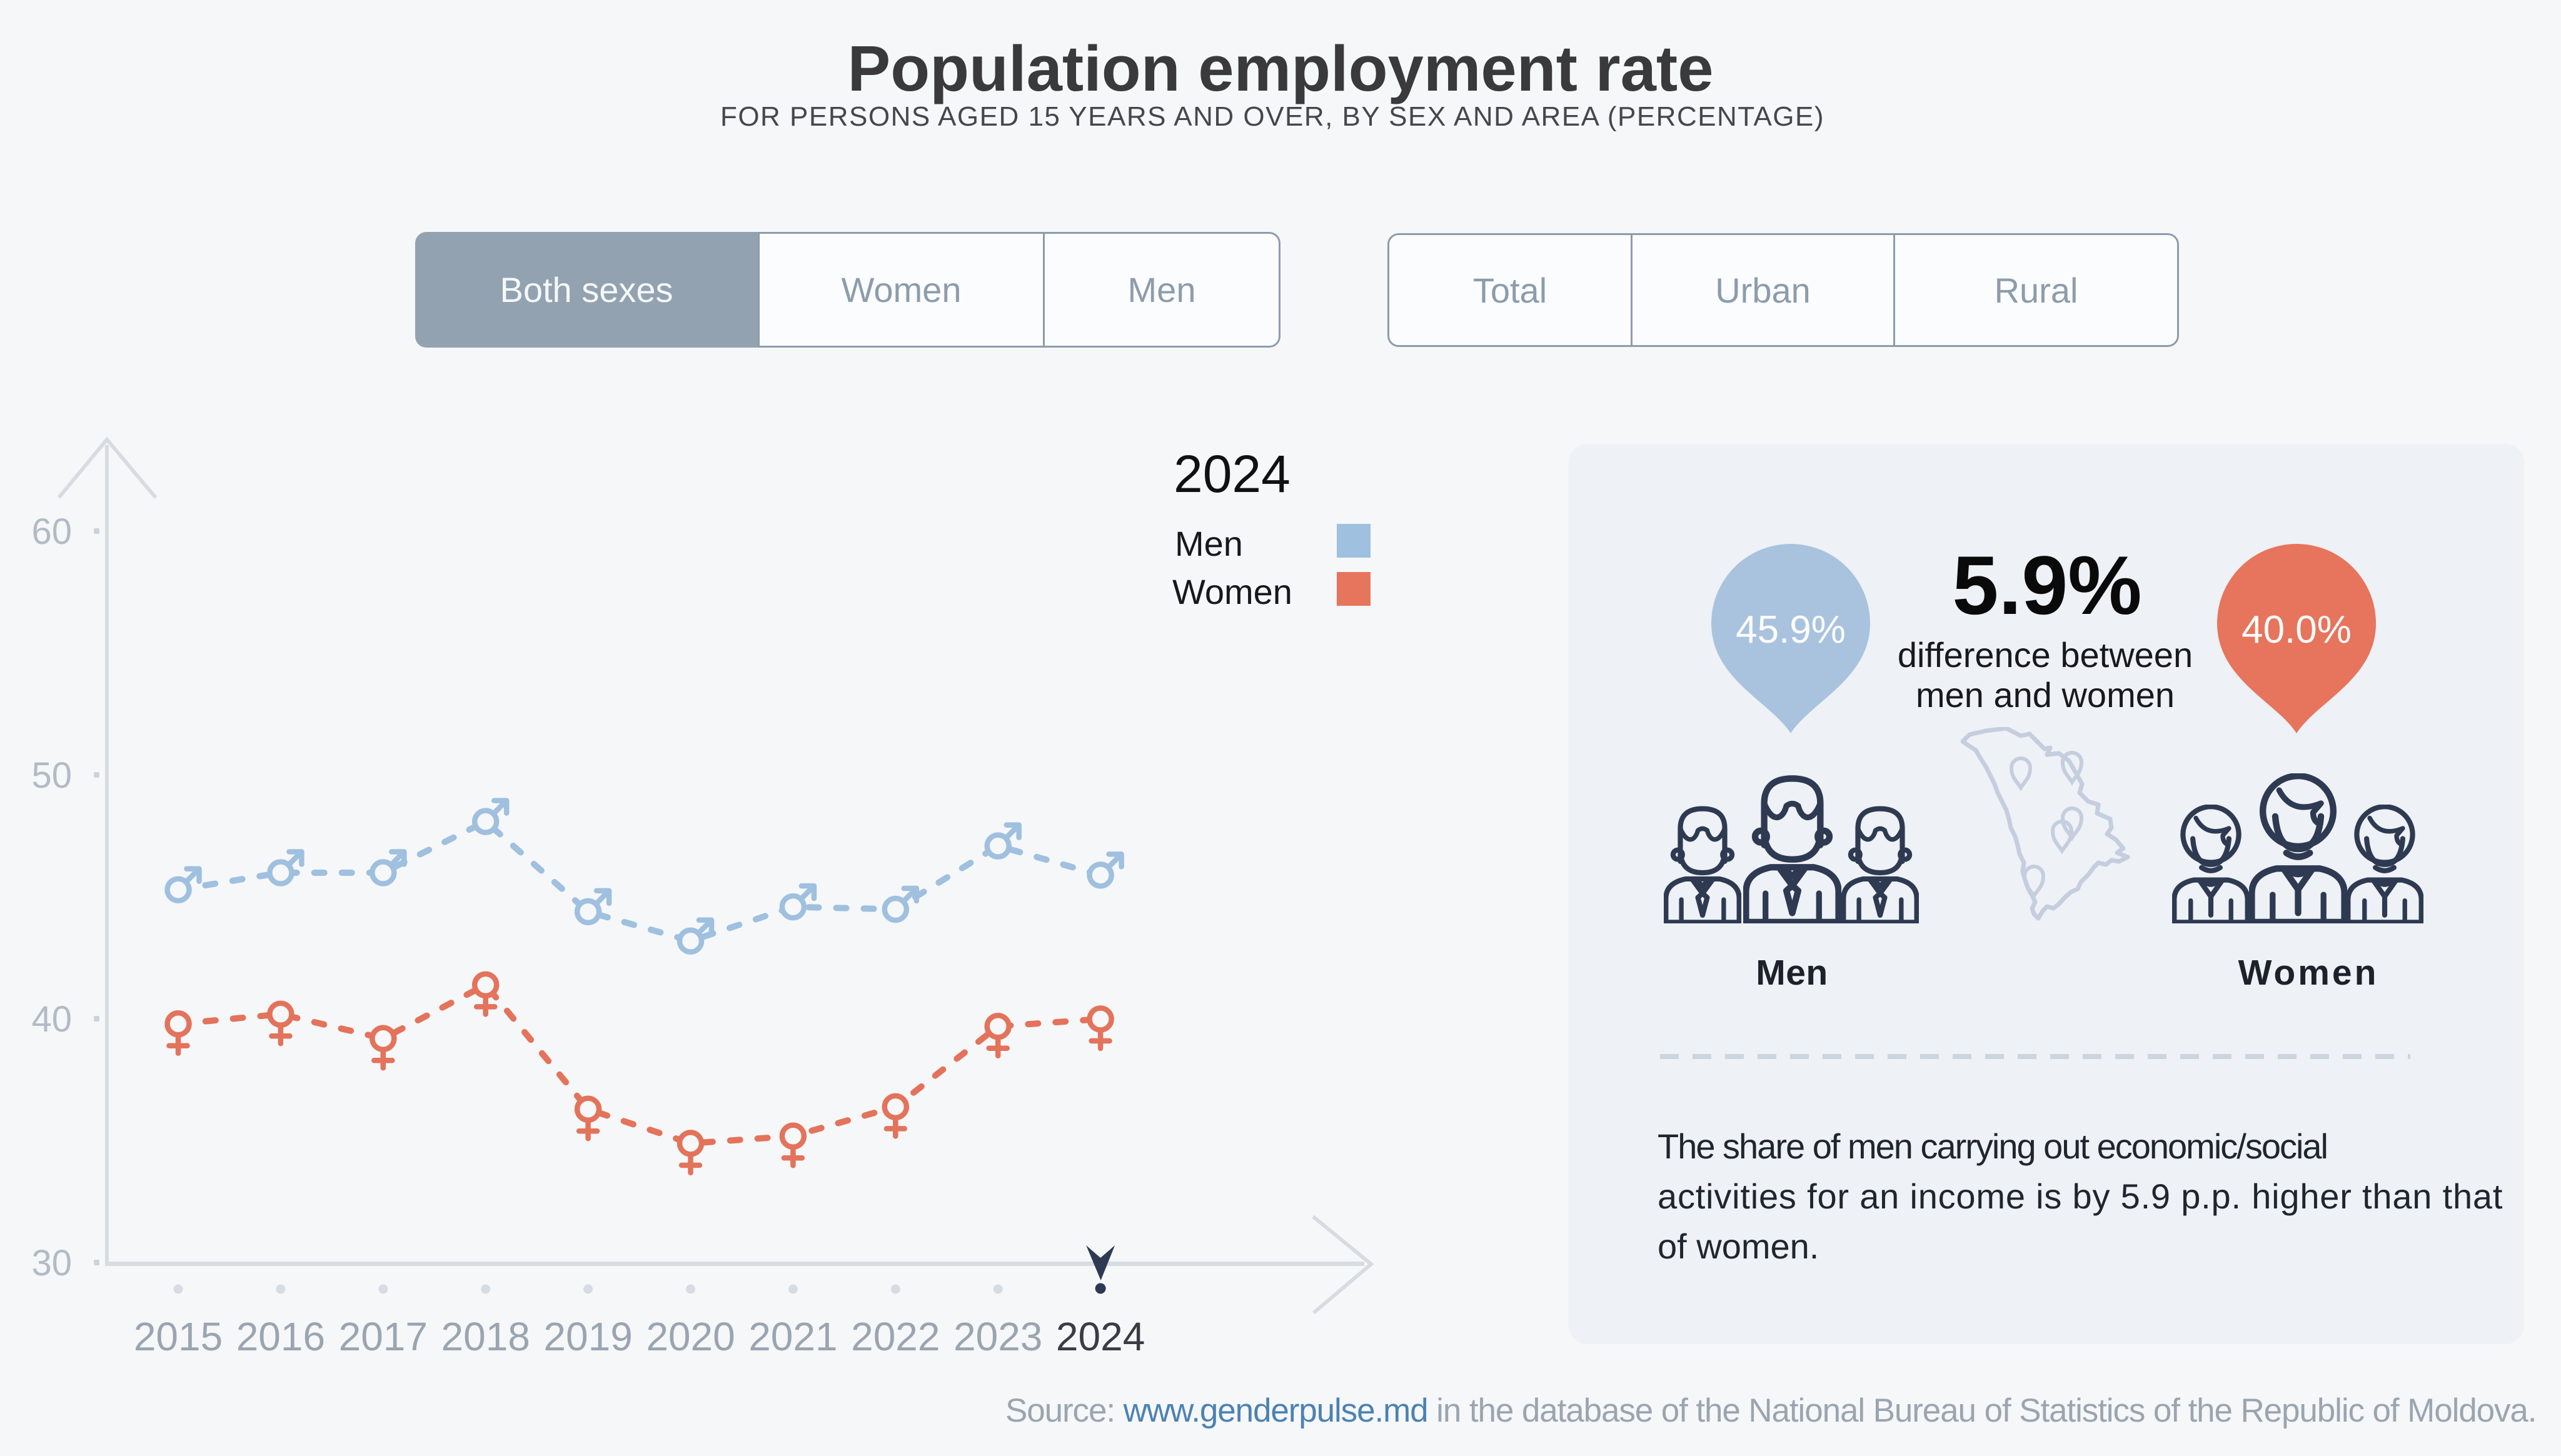 The width and height of the screenshot is (2561, 1456). Describe the element at coordinates (1791, 629) in the screenshot. I see `svg-text: 45.9%` at that location.